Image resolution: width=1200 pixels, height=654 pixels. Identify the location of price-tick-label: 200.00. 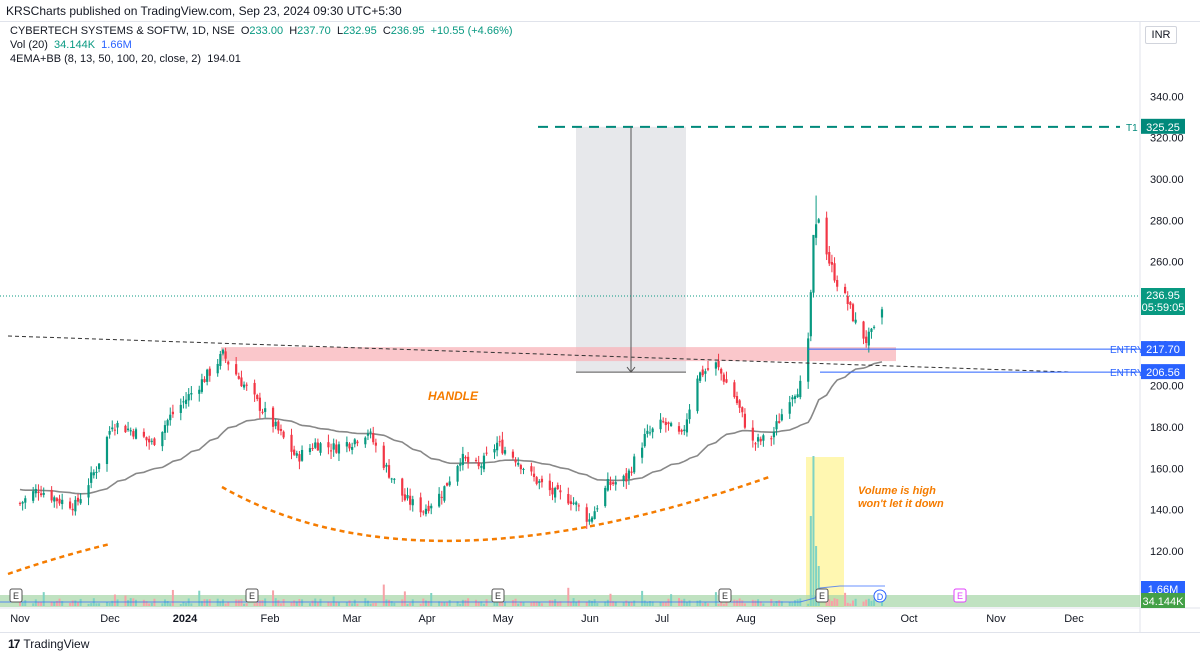
(1167, 387).